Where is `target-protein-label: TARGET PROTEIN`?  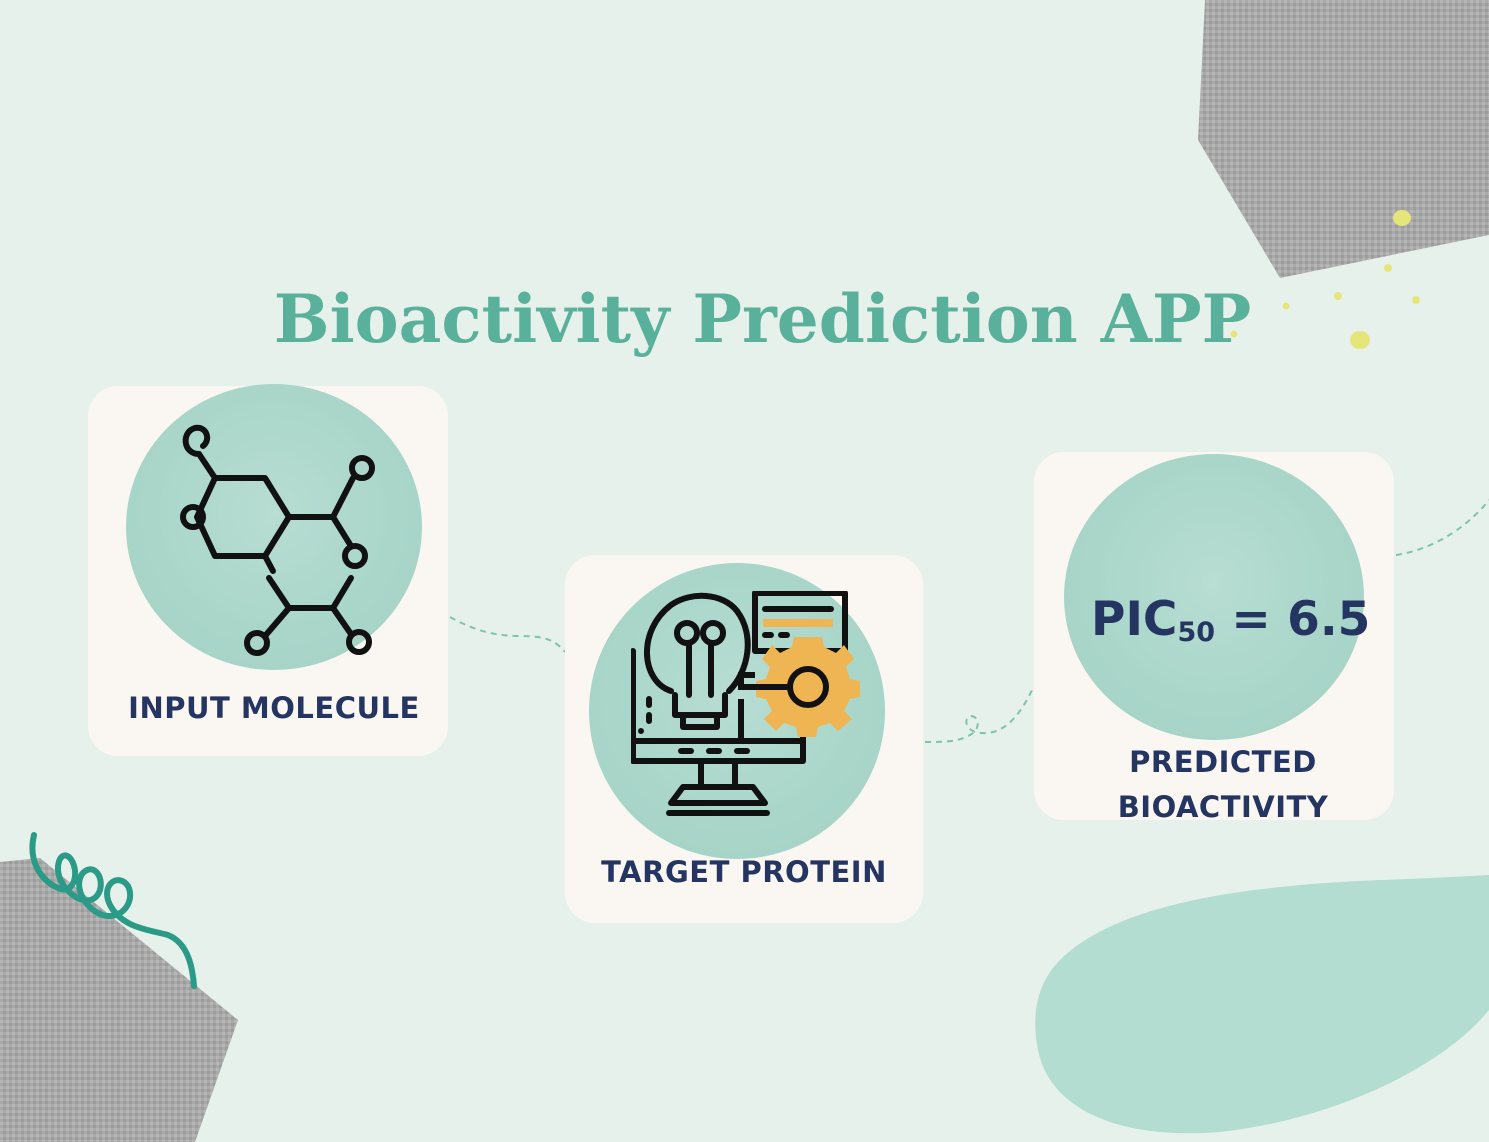
target-protein-label: TARGET PROTEIN is located at coordinates (744, 872).